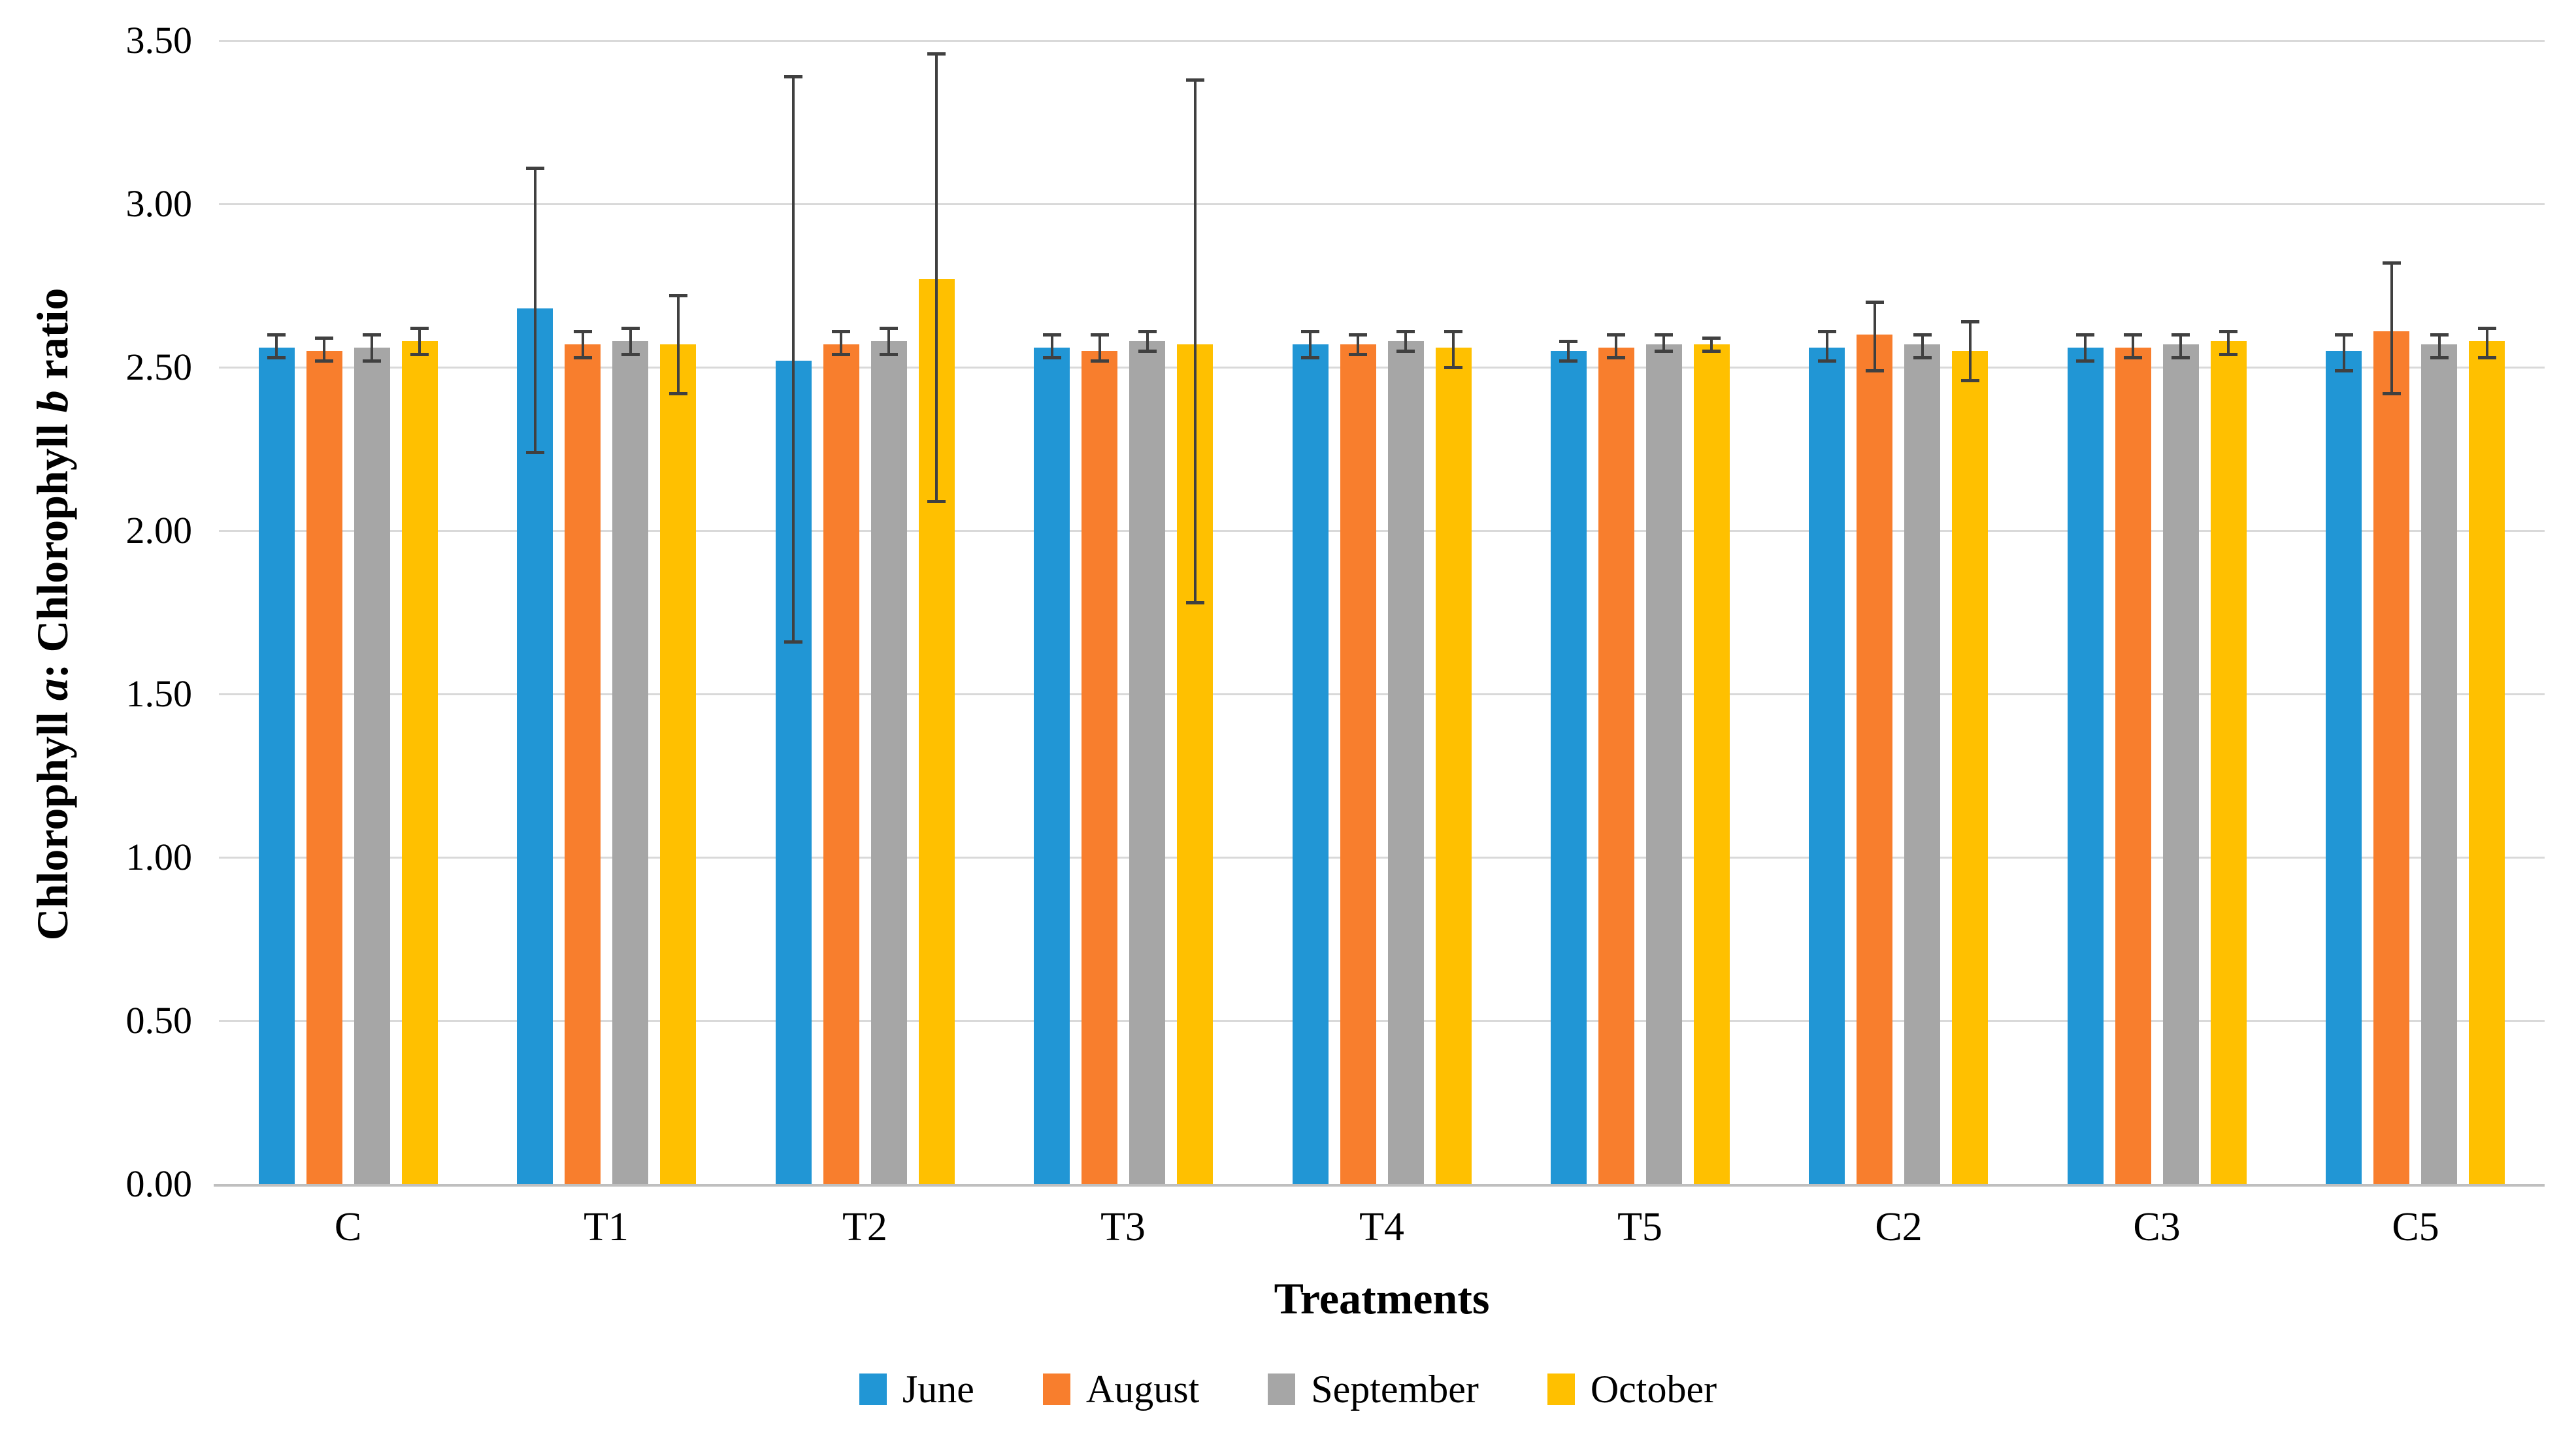  What do you see at coordinates (52, 401) in the screenshot?
I see `y-axis-title-segment: b` at bounding box center [52, 401].